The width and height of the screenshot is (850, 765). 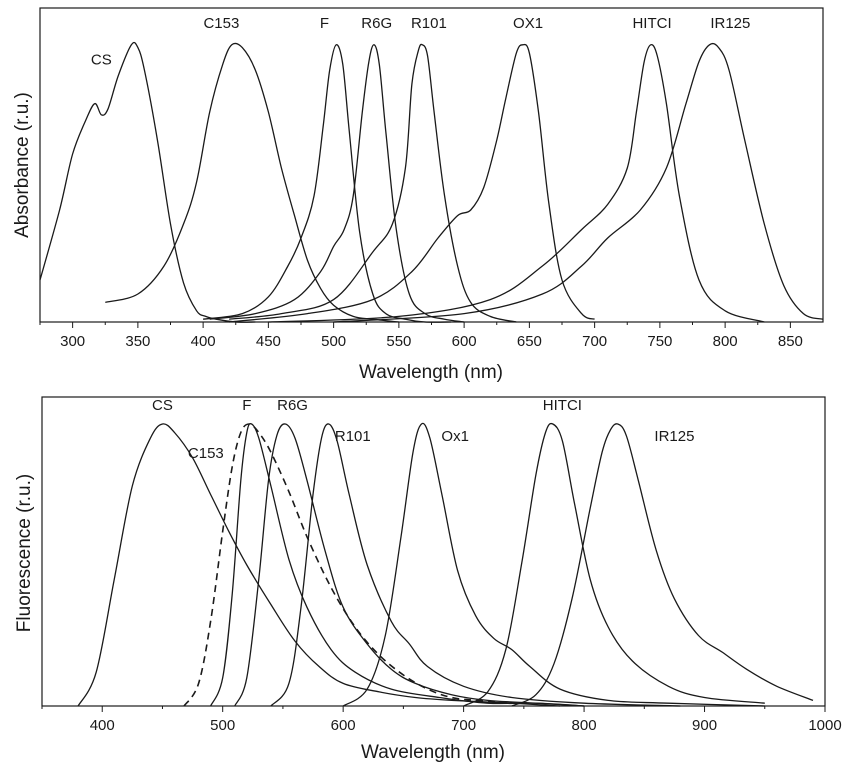 What do you see at coordinates (102, 725) in the screenshot?
I see `fluorescence-x-tick-label: 400` at bounding box center [102, 725].